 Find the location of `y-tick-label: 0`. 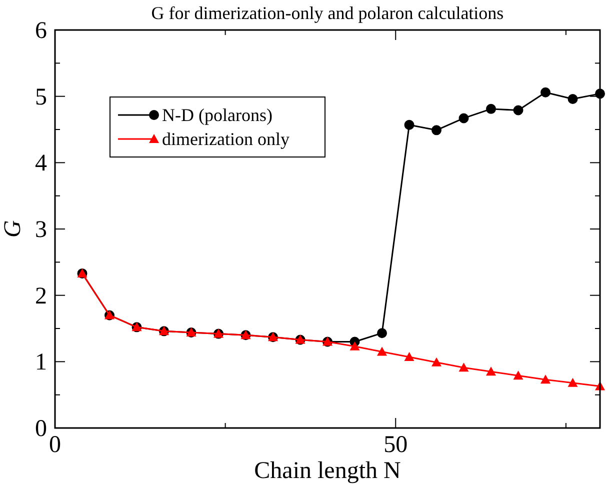

y-tick-label: 0 is located at coordinates (41, 429).